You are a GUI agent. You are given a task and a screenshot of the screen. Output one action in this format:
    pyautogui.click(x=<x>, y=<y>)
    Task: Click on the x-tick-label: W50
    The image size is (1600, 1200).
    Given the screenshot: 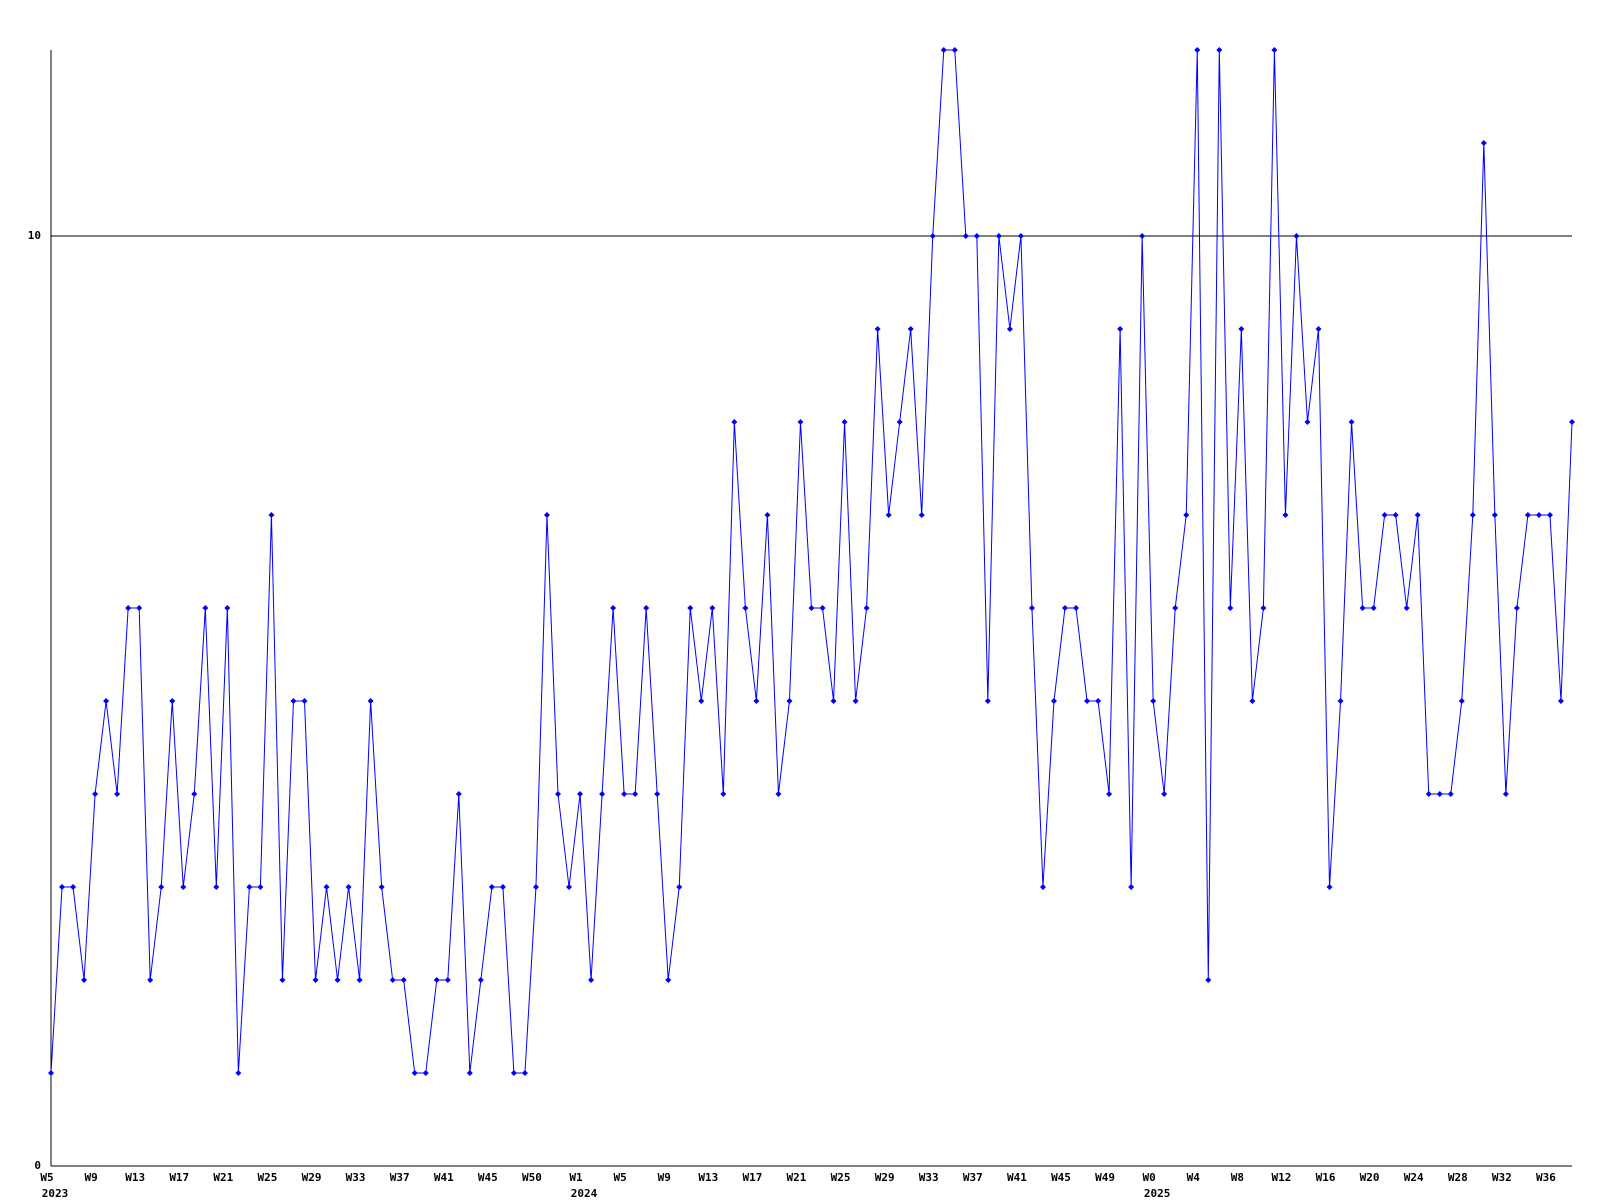 What is the action you would take?
    pyautogui.click(x=532, y=1177)
    